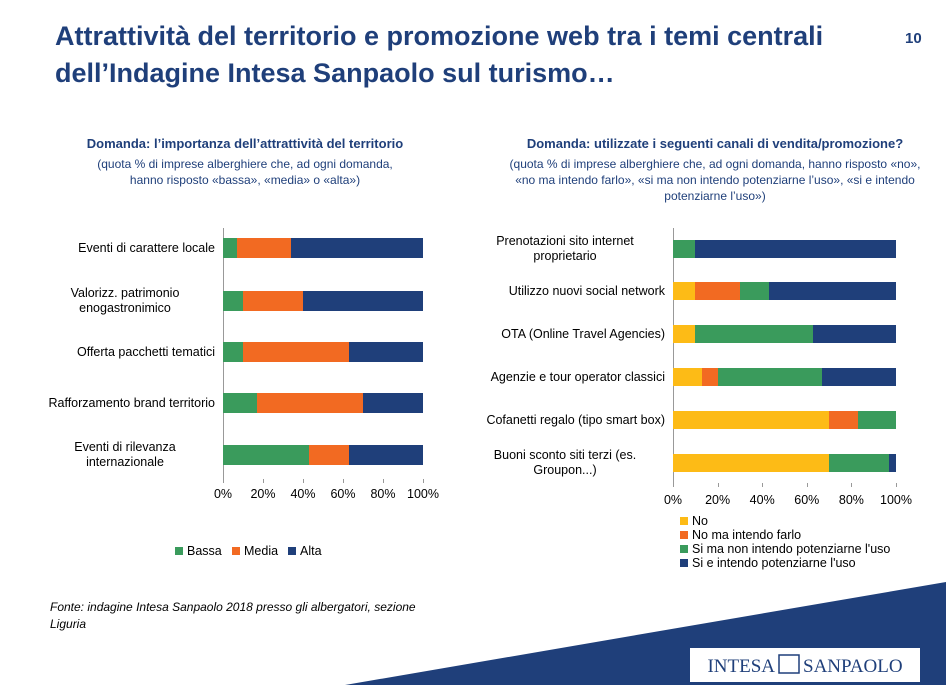  What do you see at coordinates (223, 494) in the screenshot?
I see `x-tick-label: 0%` at bounding box center [223, 494].